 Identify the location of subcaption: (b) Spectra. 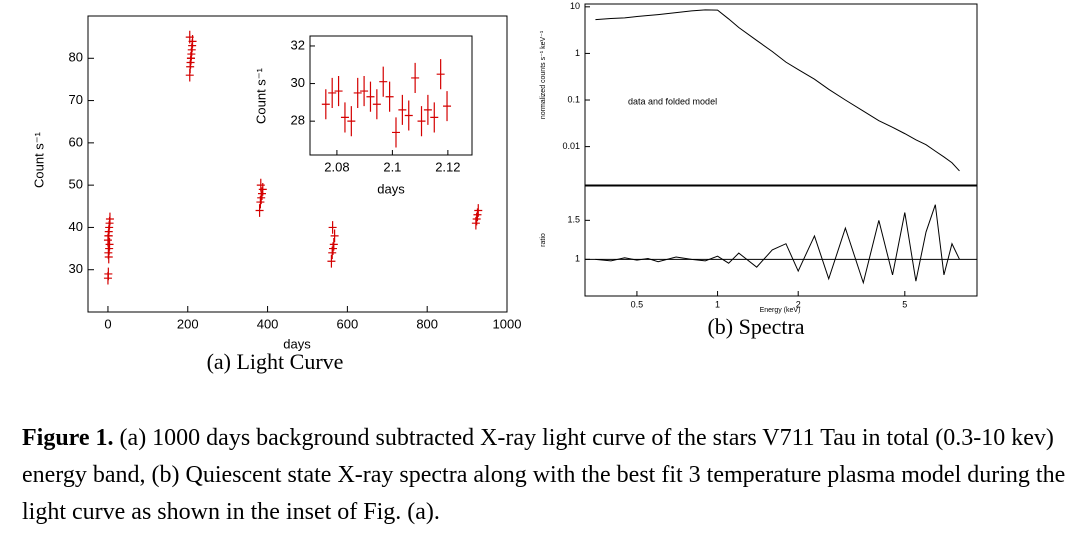
(755, 326).